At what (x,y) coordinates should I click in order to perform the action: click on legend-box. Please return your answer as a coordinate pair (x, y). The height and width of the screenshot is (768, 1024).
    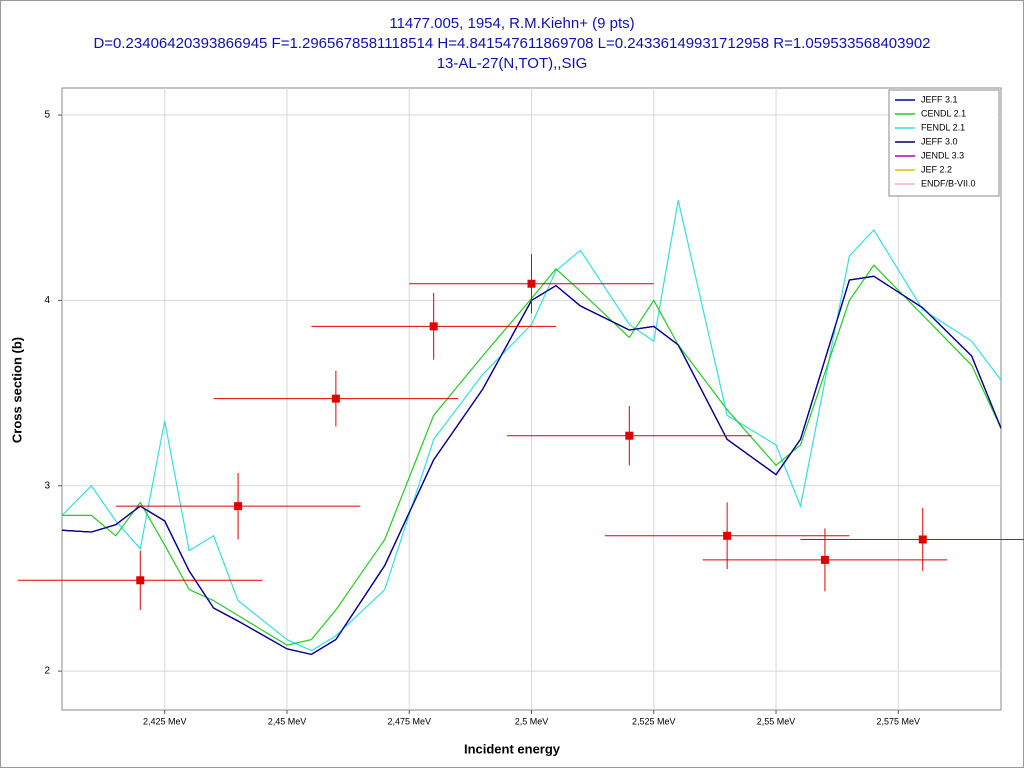
    Looking at the image, I should click on (944, 143).